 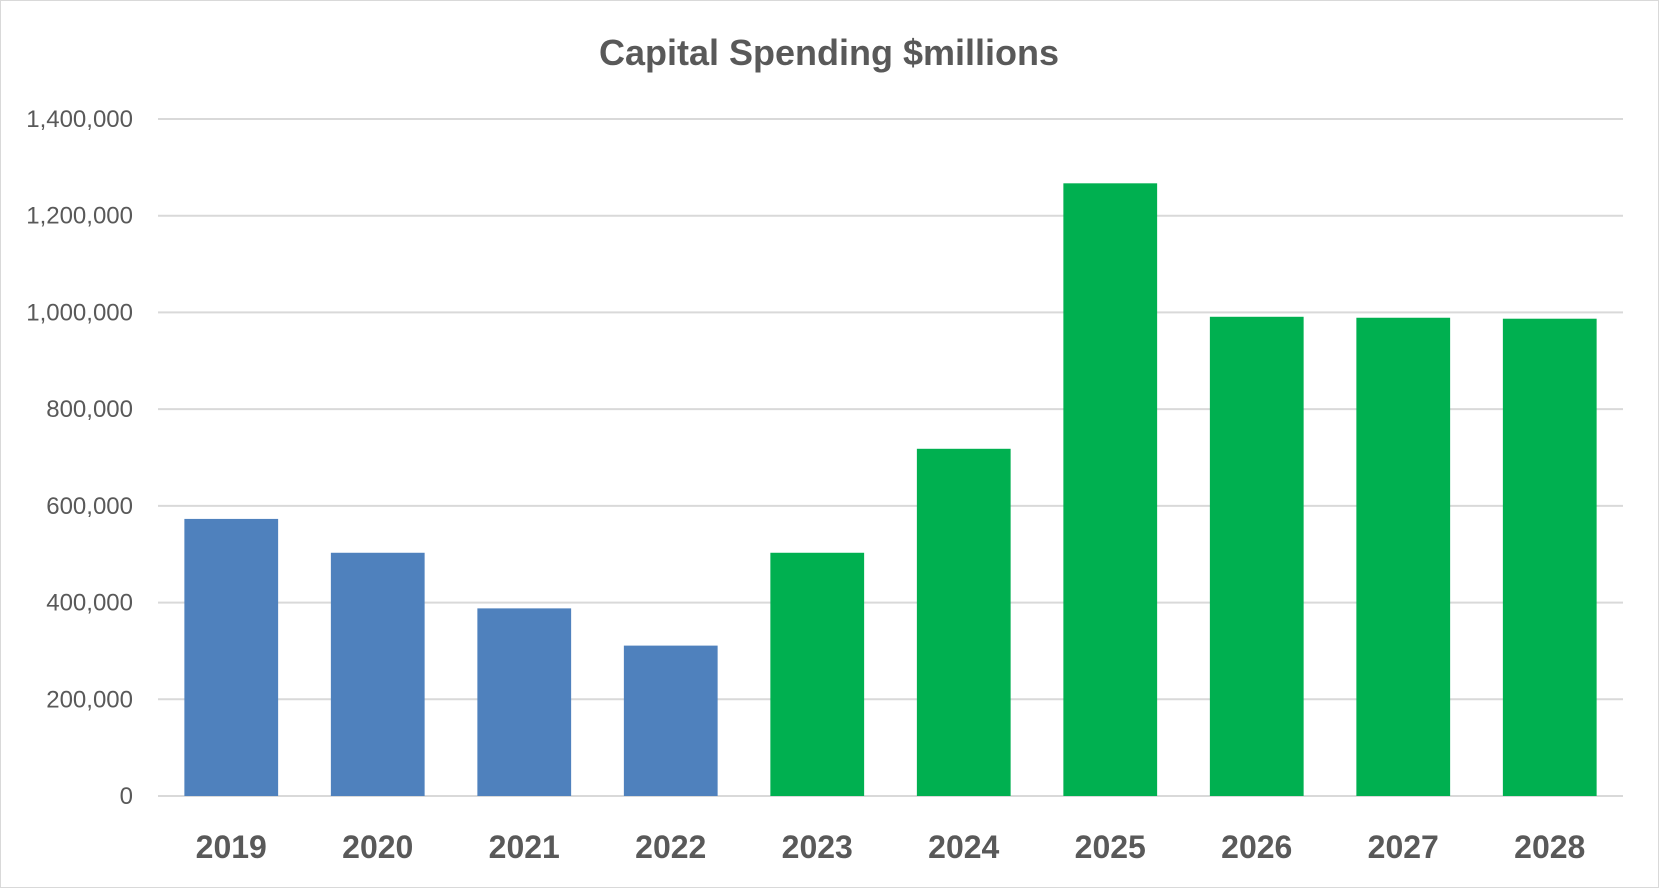 What do you see at coordinates (1403, 847) in the screenshot?
I see `x-tick-label: 2027` at bounding box center [1403, 847].